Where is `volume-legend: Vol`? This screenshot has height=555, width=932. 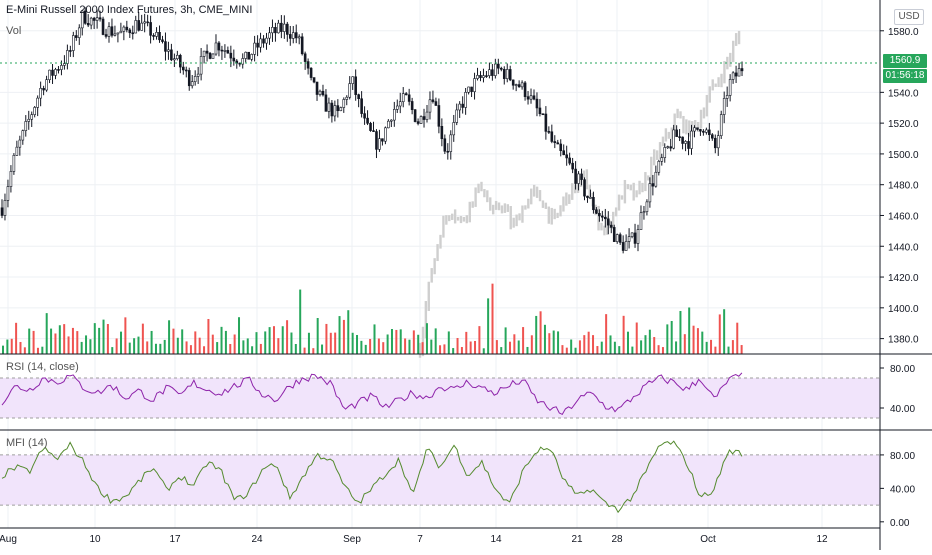
volume-legend: Vol is located at coordinates (14, 31).